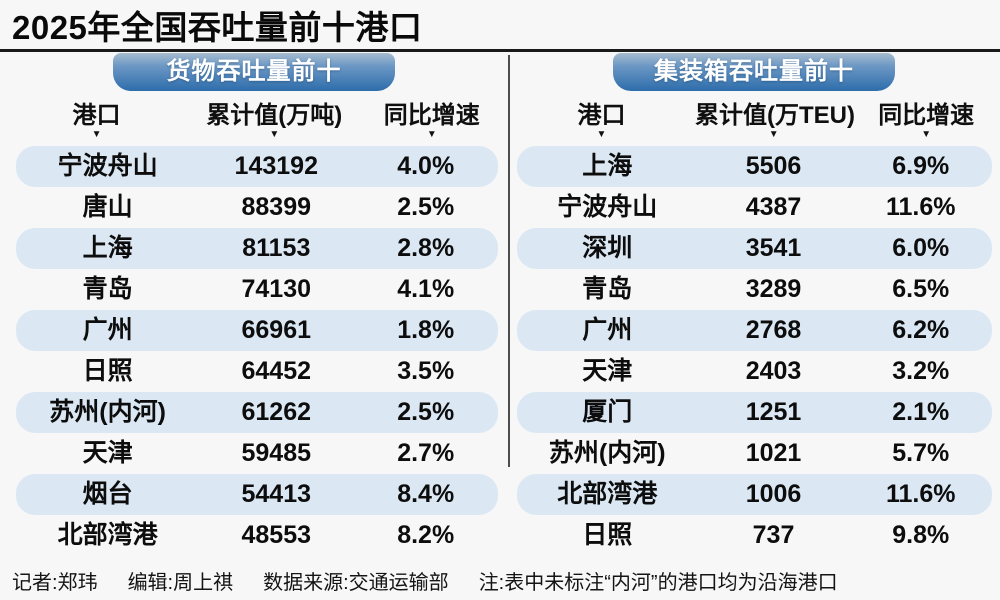 This screenshot has height=600, width=1000. What do you see at coordinates (276, 412) in the screenshot?
I see `value-cell: 61262` at bounding box center [276, 412].